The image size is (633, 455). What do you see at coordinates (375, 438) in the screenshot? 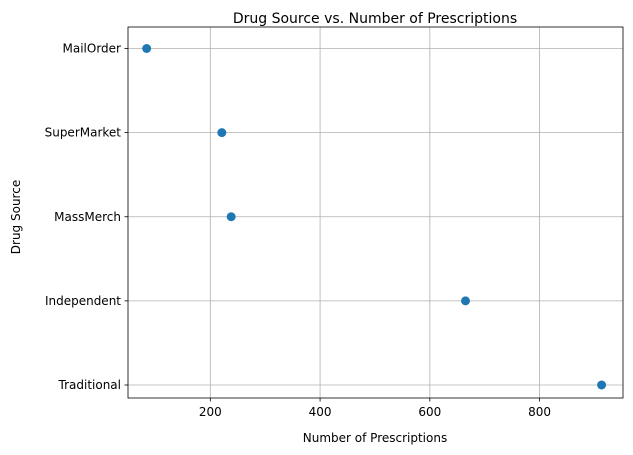
I see `x-axis-label: Number of Prescriptions` at bounding box center [375, 438].